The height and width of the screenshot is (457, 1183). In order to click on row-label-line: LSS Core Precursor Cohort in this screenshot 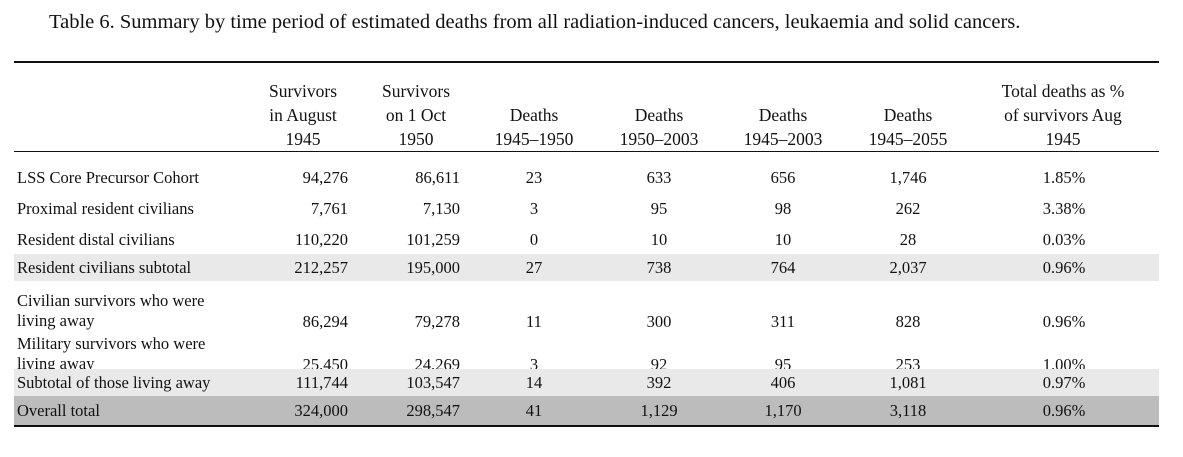, I will do `click(108, 177)`.